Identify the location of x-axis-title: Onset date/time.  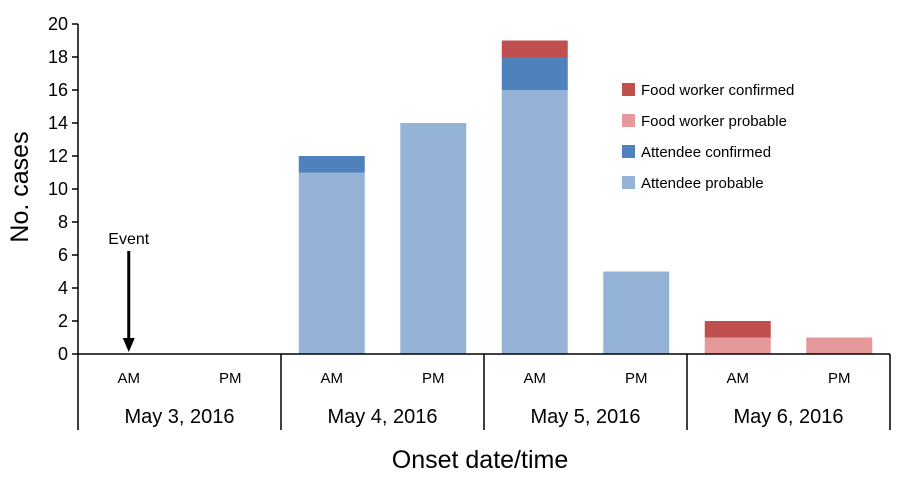
(480, 460).